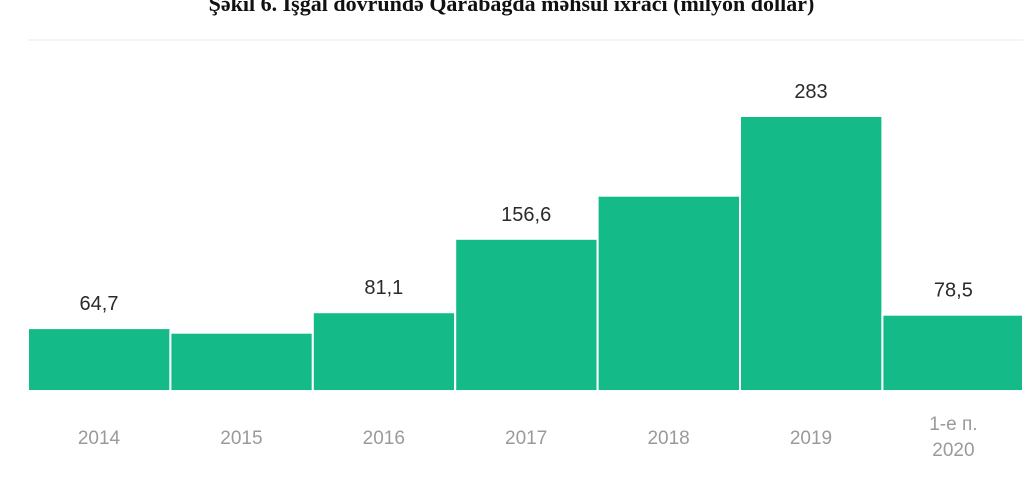 Image resolution: width=1023 pixels, height=487 pixels. I want to click on x-tick-label-6: 2019, so click(811, 438).